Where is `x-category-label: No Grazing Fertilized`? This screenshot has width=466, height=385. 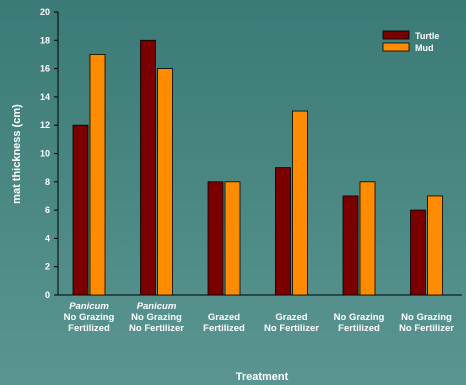
x-category-label: No Grazing Fertilized is located at coordinates (359, 323).